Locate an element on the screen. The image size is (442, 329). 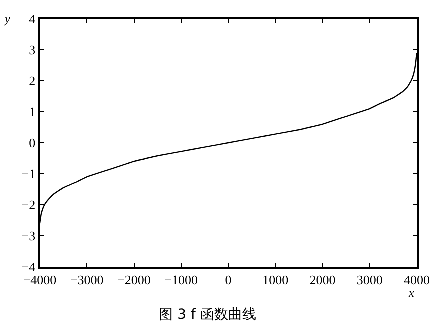
y-tick-label: 0 is located at coordinates (32, 143).